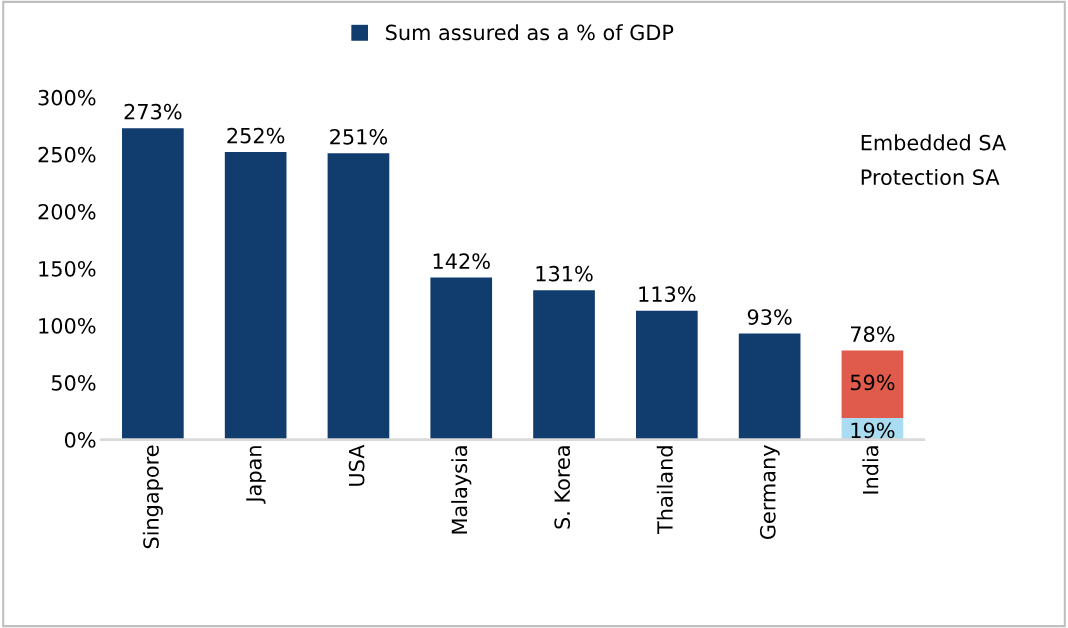 The height and width of the screenshot is (628, 1068). I want to click on data-label: 113%, so click(667, 294).